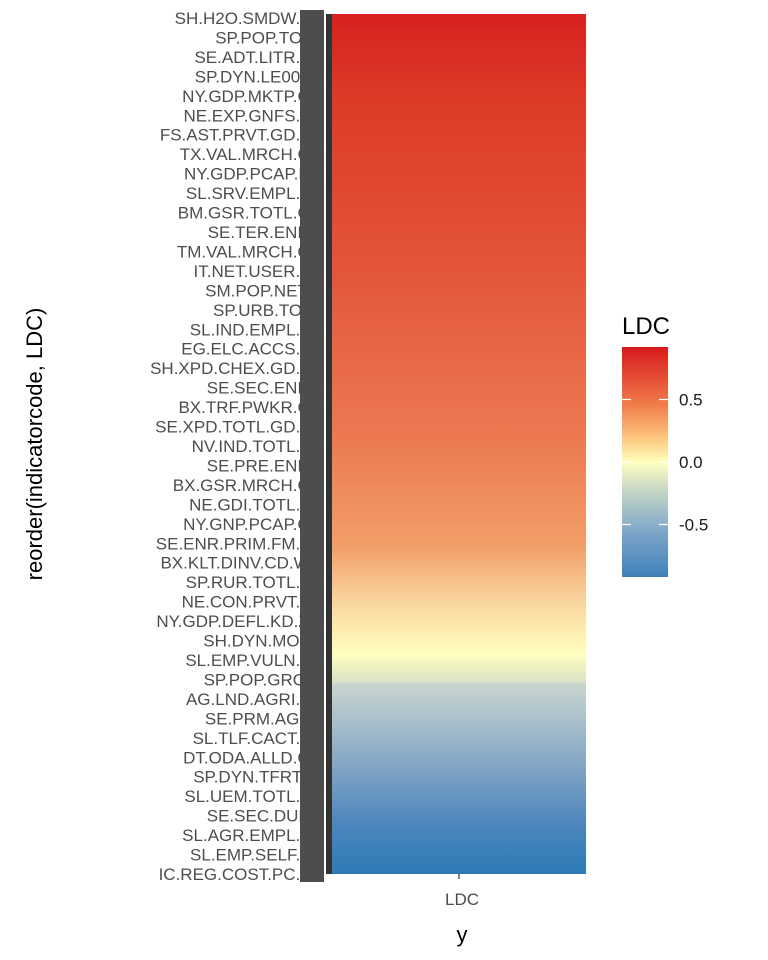  I want to click on y-tick-label: NV.IND.TOTL.ZS, so click(257, 446).